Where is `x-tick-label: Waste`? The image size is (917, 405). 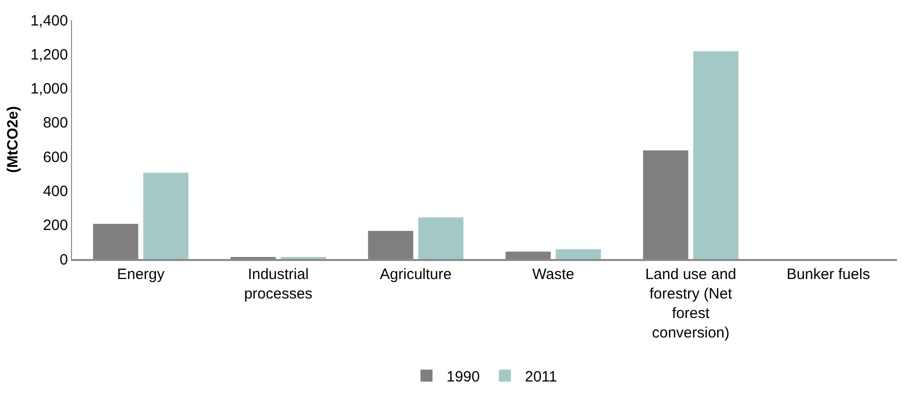 x-tick-label: Waste is located at coordinates (553, 274).